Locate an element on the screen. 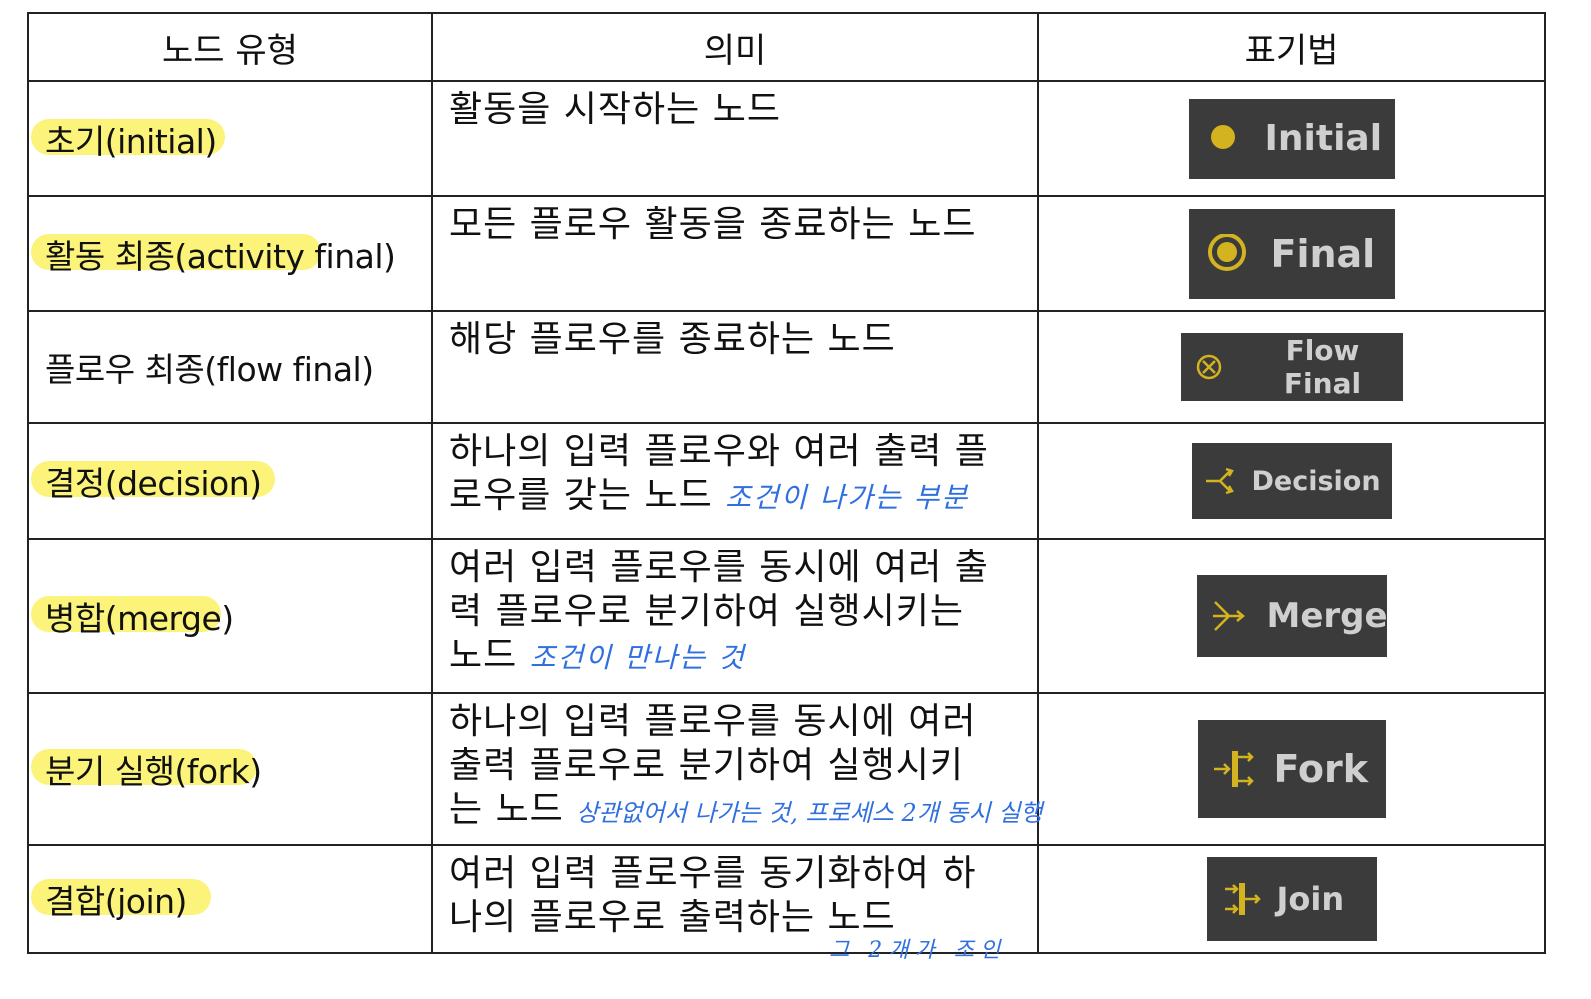  fork-icon is located at coordinates (1233, 769).